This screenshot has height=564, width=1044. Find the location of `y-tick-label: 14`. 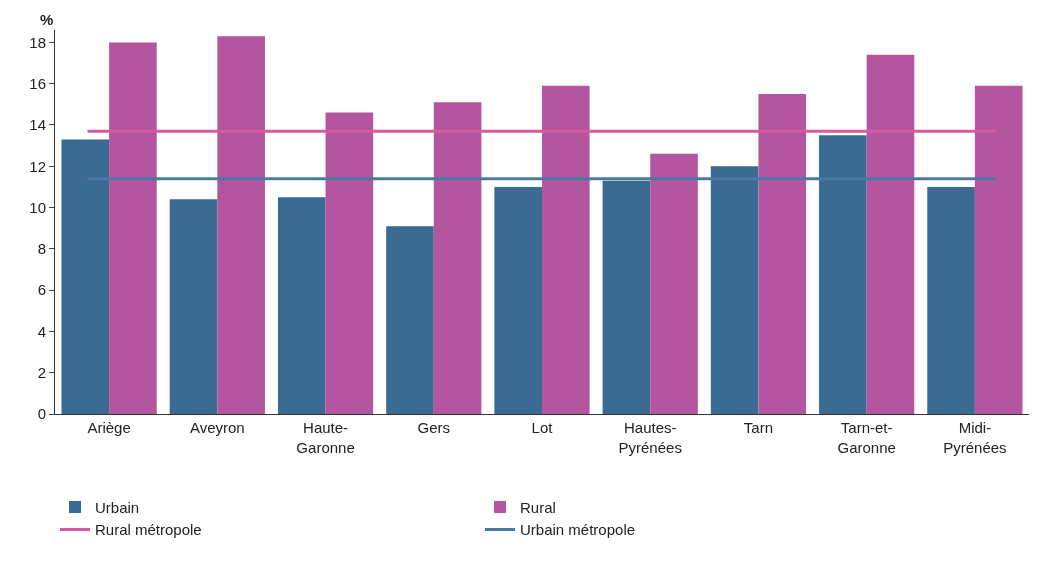

y-tick-label: 14 is located at coordinates (37, 125).